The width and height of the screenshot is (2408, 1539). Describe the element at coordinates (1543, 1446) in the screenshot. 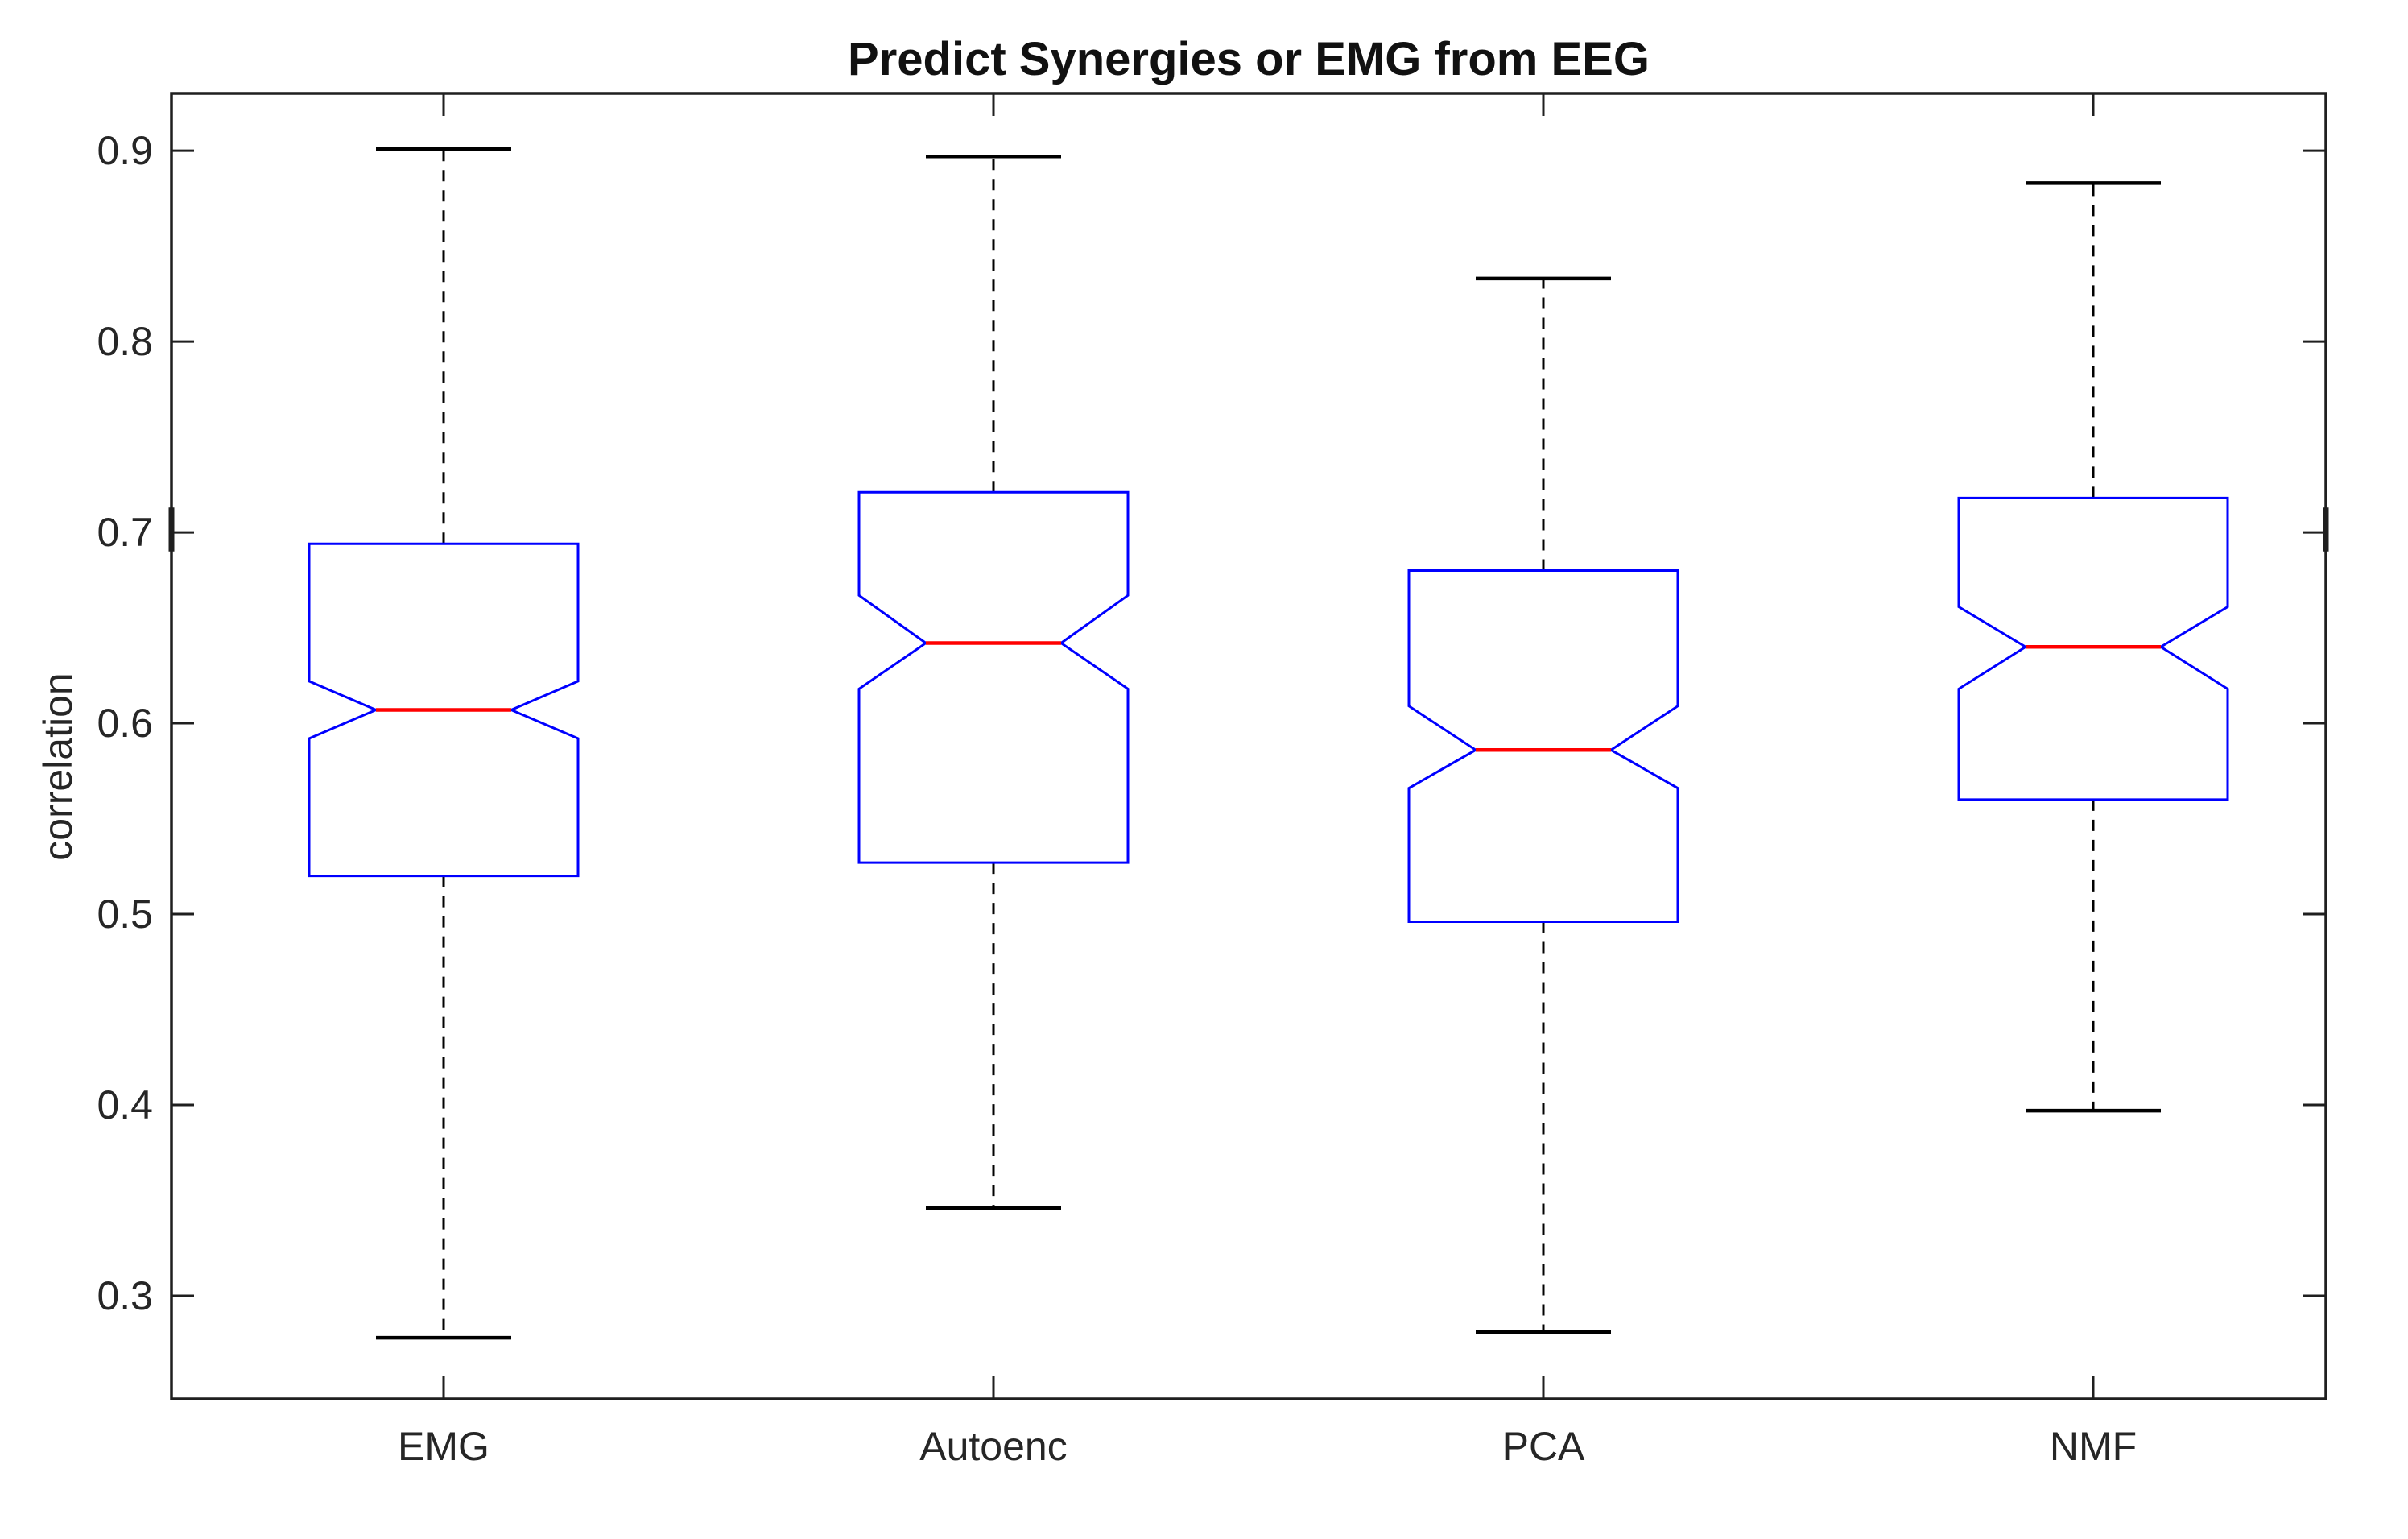

I see `x-category-label: PCA` at that location.